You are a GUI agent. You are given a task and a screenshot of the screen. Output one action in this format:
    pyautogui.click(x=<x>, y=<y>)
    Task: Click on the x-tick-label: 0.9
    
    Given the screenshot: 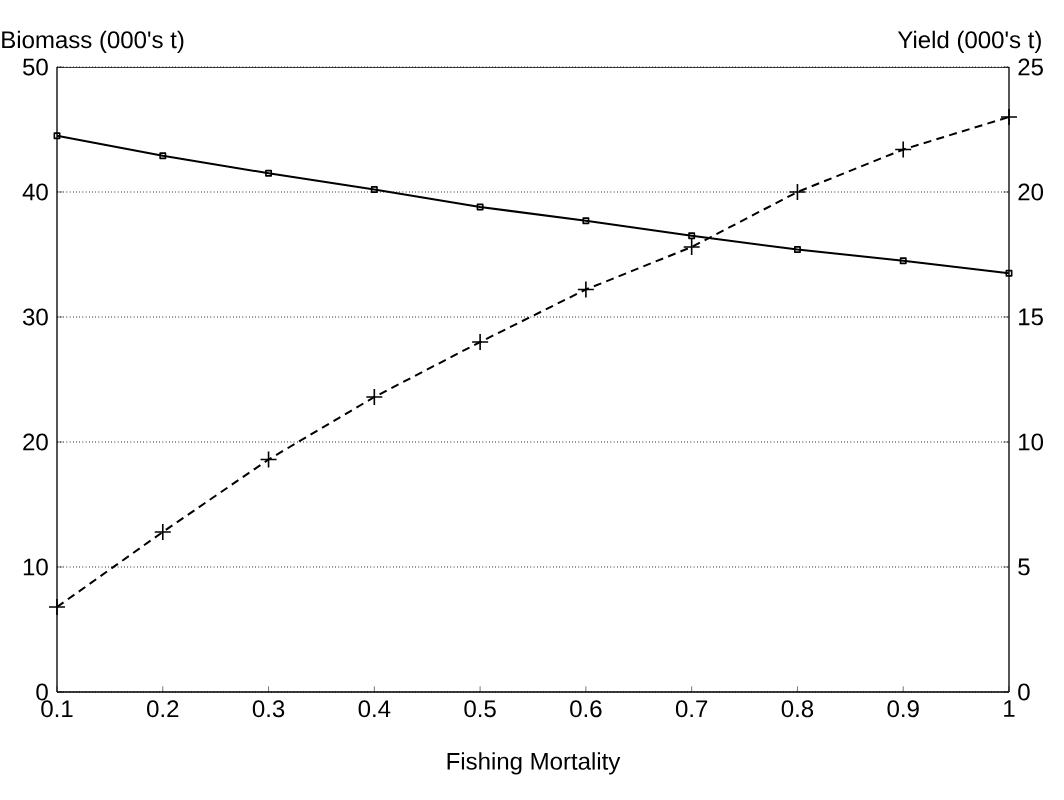 What is the action you would take?
    pyautogui.click(x=903, y=709)
    